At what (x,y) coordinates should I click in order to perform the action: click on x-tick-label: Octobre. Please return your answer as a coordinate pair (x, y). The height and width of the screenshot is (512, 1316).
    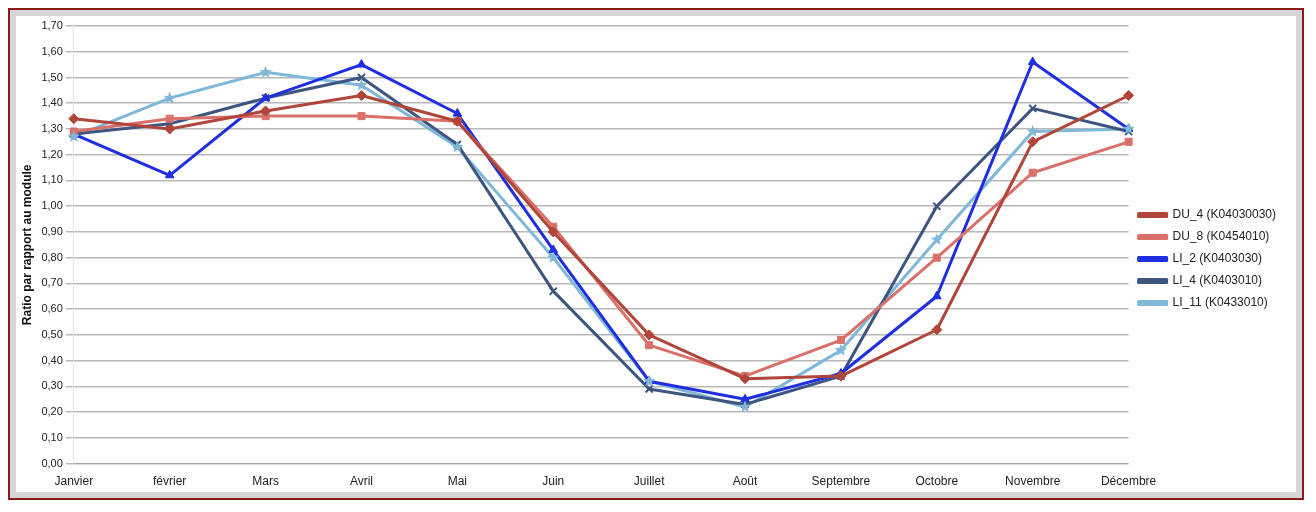
    Looking at the image, I should click on (937, 481).